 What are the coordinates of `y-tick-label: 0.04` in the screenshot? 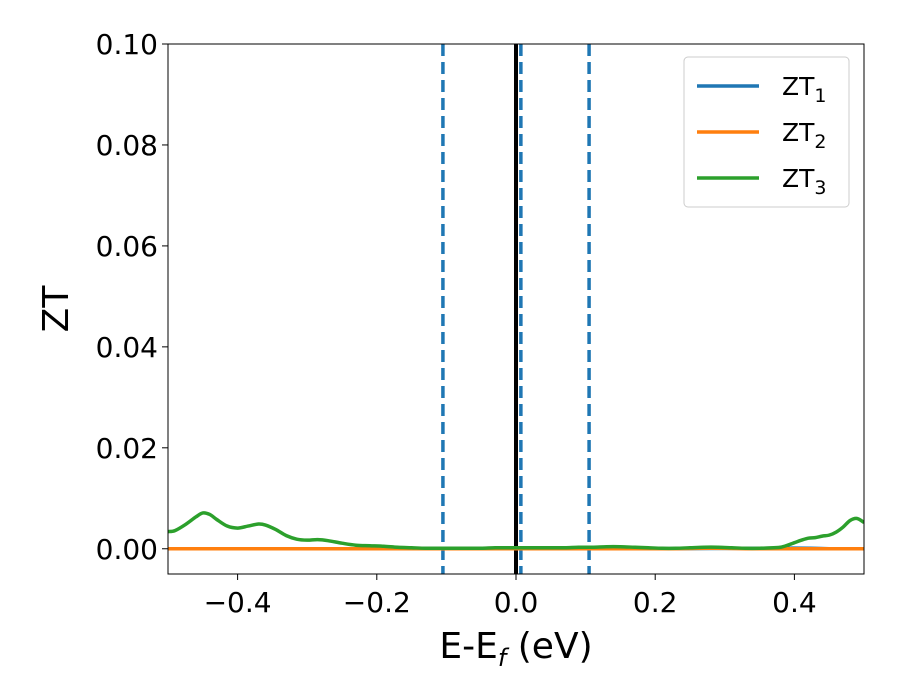 It's located at (127, 347).